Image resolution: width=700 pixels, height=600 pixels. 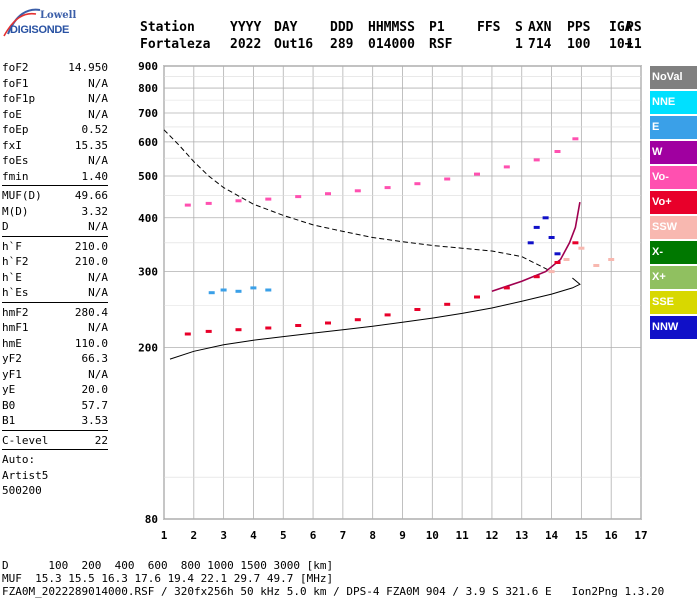 What do you see at coordinates (673, 127) in the screenshot?
I see `legend-e-swatch: E` at bounding box center [673, 127].